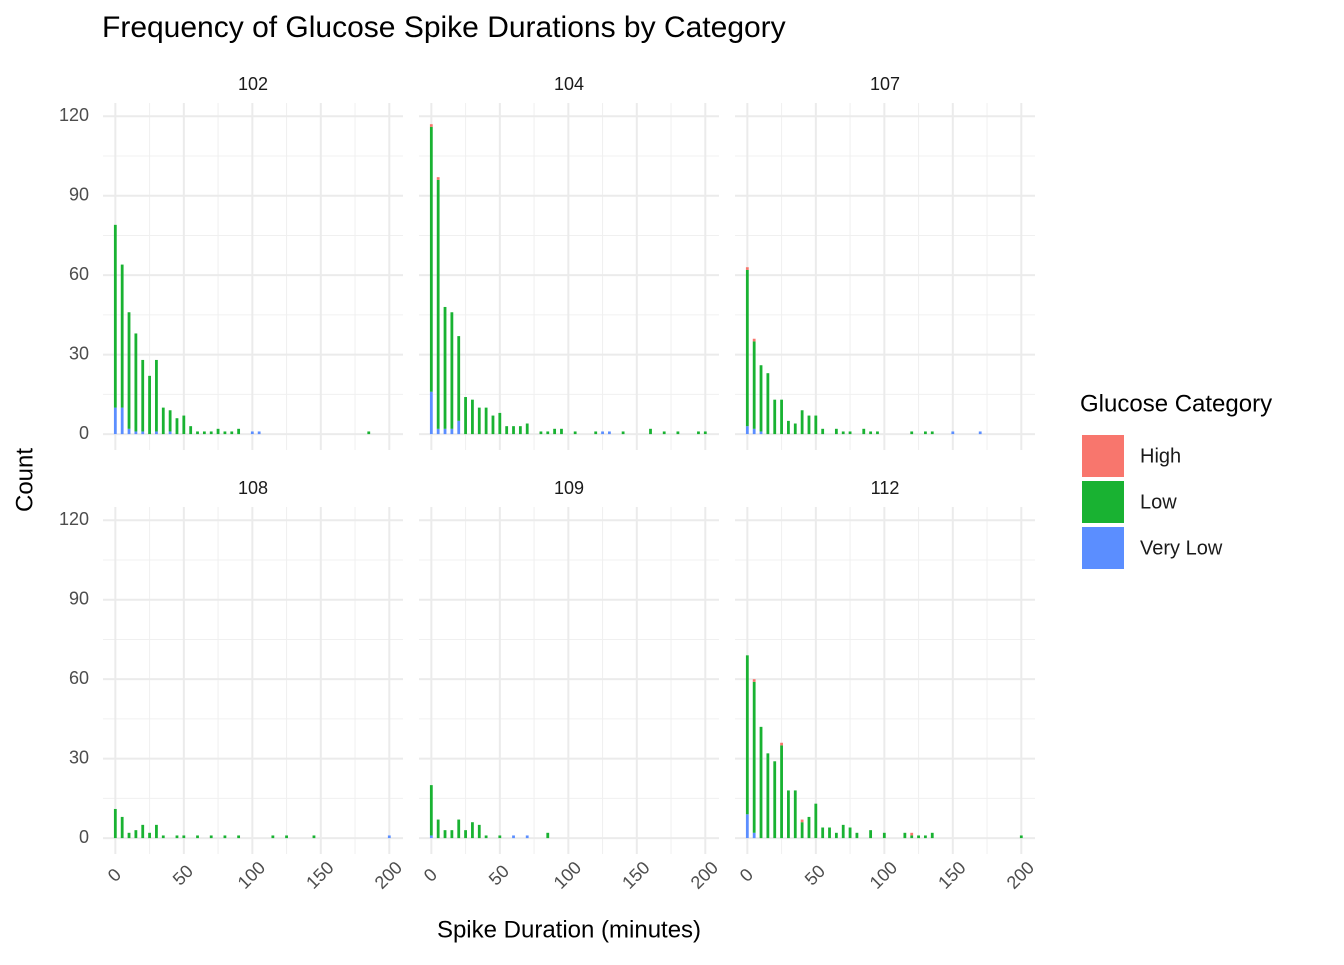 The image size is (1344, 965). What do you see at coordinates (74, 115) in the screenshot?
I see `y-tick-label: 120` at bounding box center [74, 115].